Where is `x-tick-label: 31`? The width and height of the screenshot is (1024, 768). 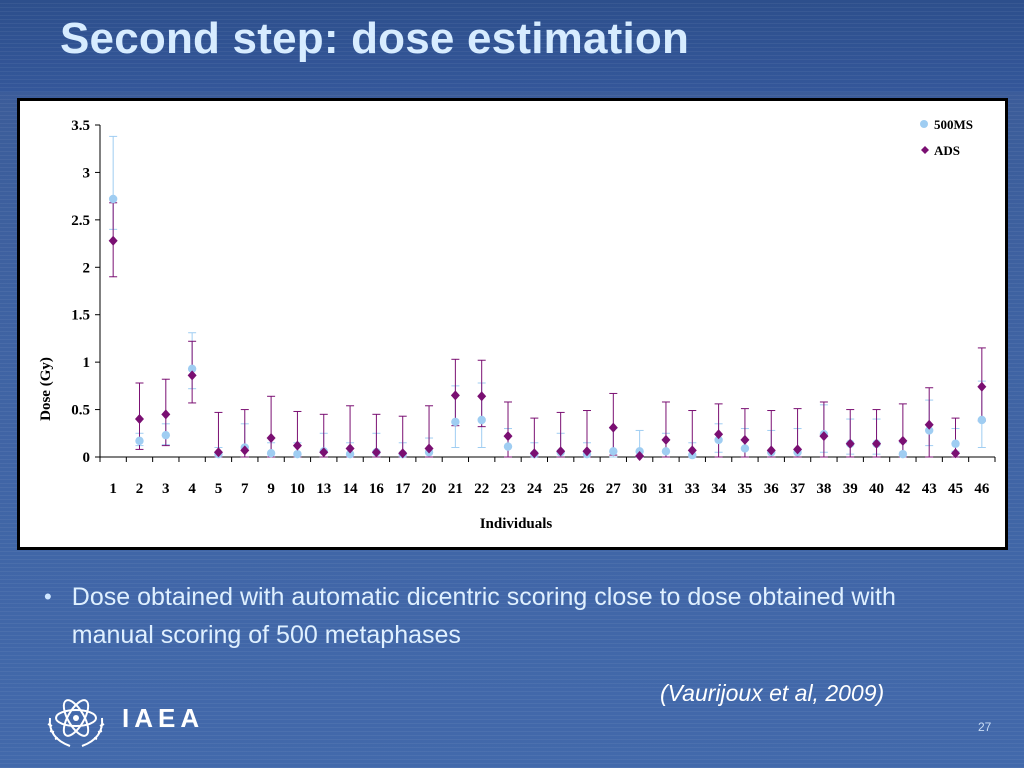
x-tick-label: 31 is located at coordinates (665, 489).